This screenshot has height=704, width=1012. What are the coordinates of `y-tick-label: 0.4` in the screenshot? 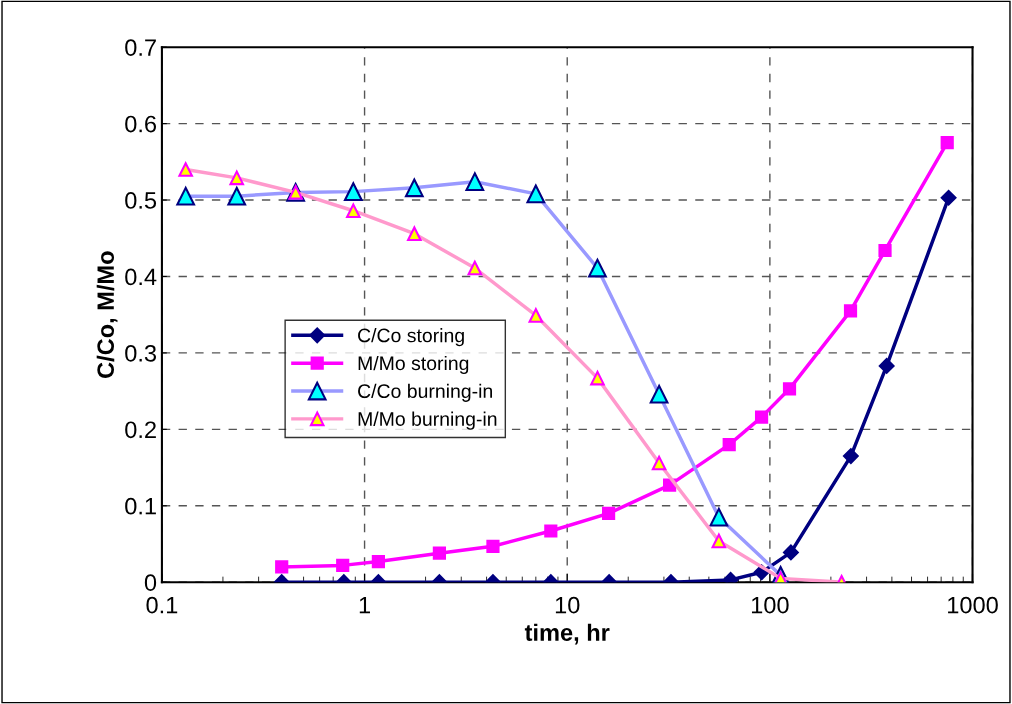 It's located at (141, 277).